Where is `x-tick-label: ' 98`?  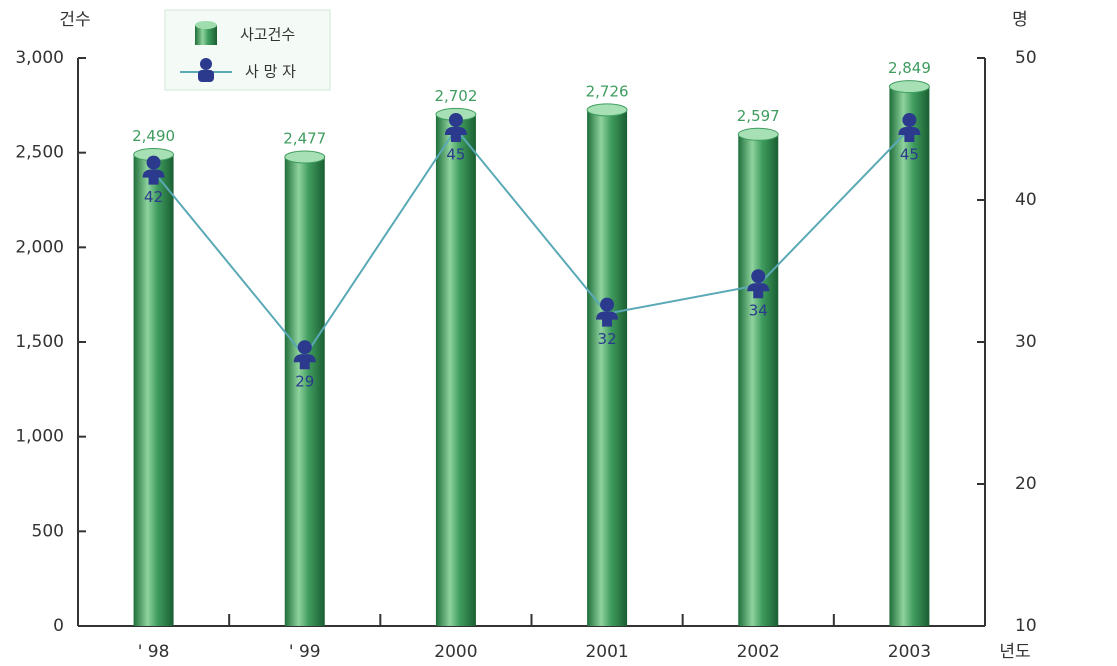 x-tick-label: ' 98 is located at coordinates (154, 652).